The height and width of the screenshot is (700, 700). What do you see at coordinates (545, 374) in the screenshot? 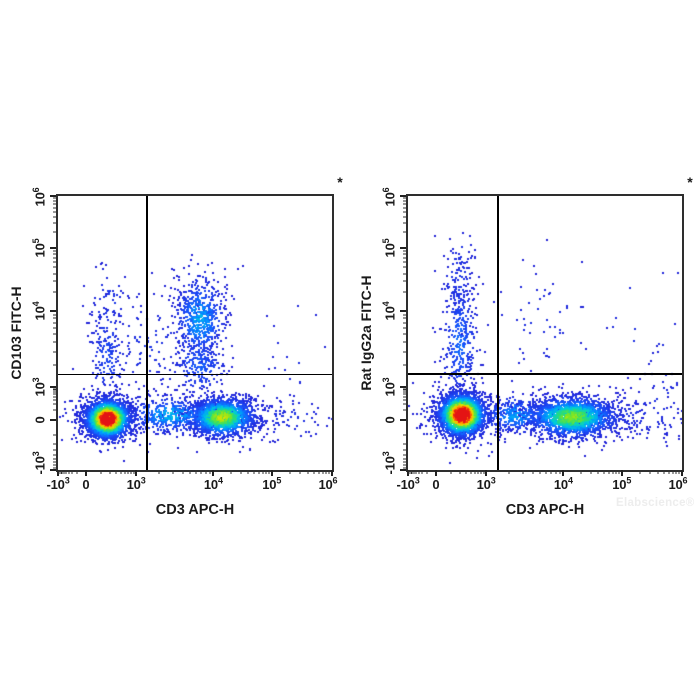
I see `quadrant-hline` at bounding box center [545, 374].